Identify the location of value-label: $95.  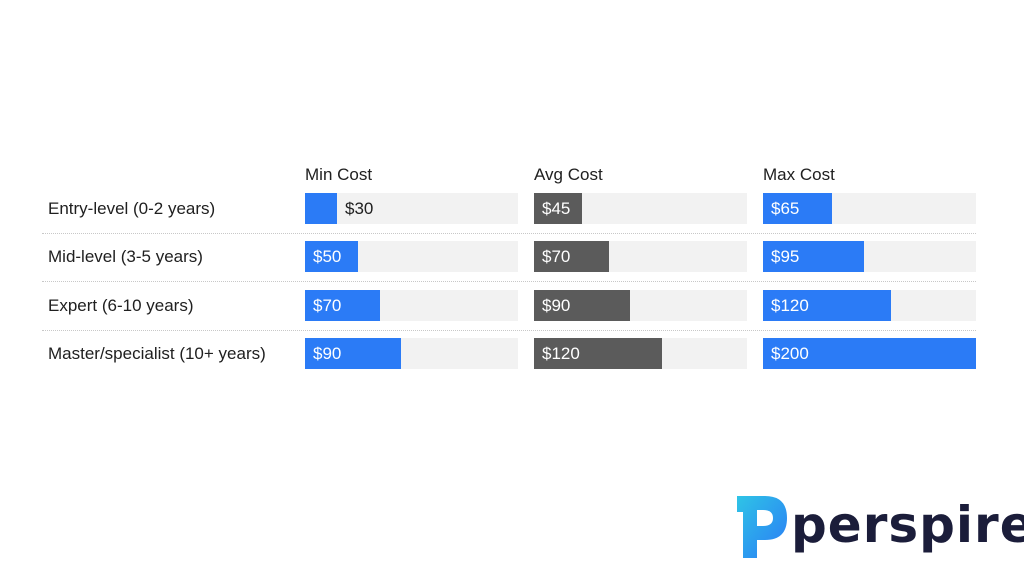
(785, 256).